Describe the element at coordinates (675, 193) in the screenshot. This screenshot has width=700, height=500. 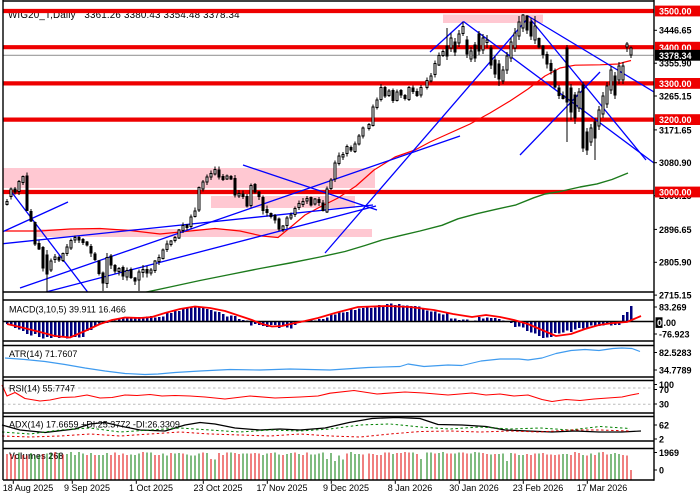
I see `svg-text: 3000.00` at that location.